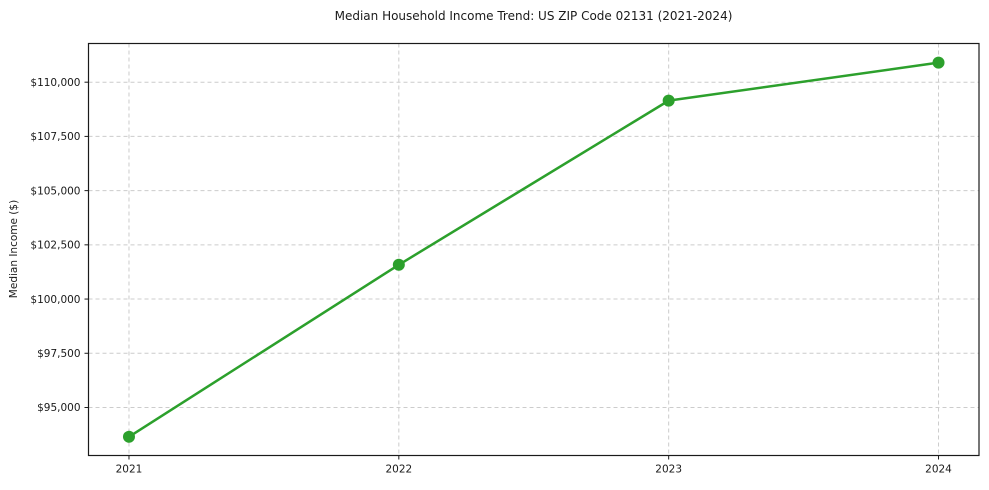  What do you see at coordinates (55, 246) in the screenshot?
I see `y-tick-label: $102,500` at bounding box center [55, 246].